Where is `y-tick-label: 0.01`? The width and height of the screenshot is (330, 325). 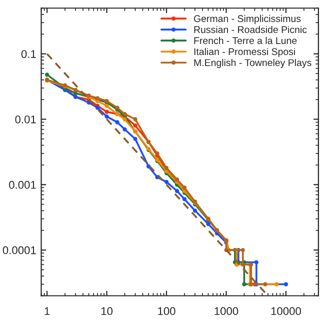
y-tick-label: 0.01 is located at coordinates (25, 120).